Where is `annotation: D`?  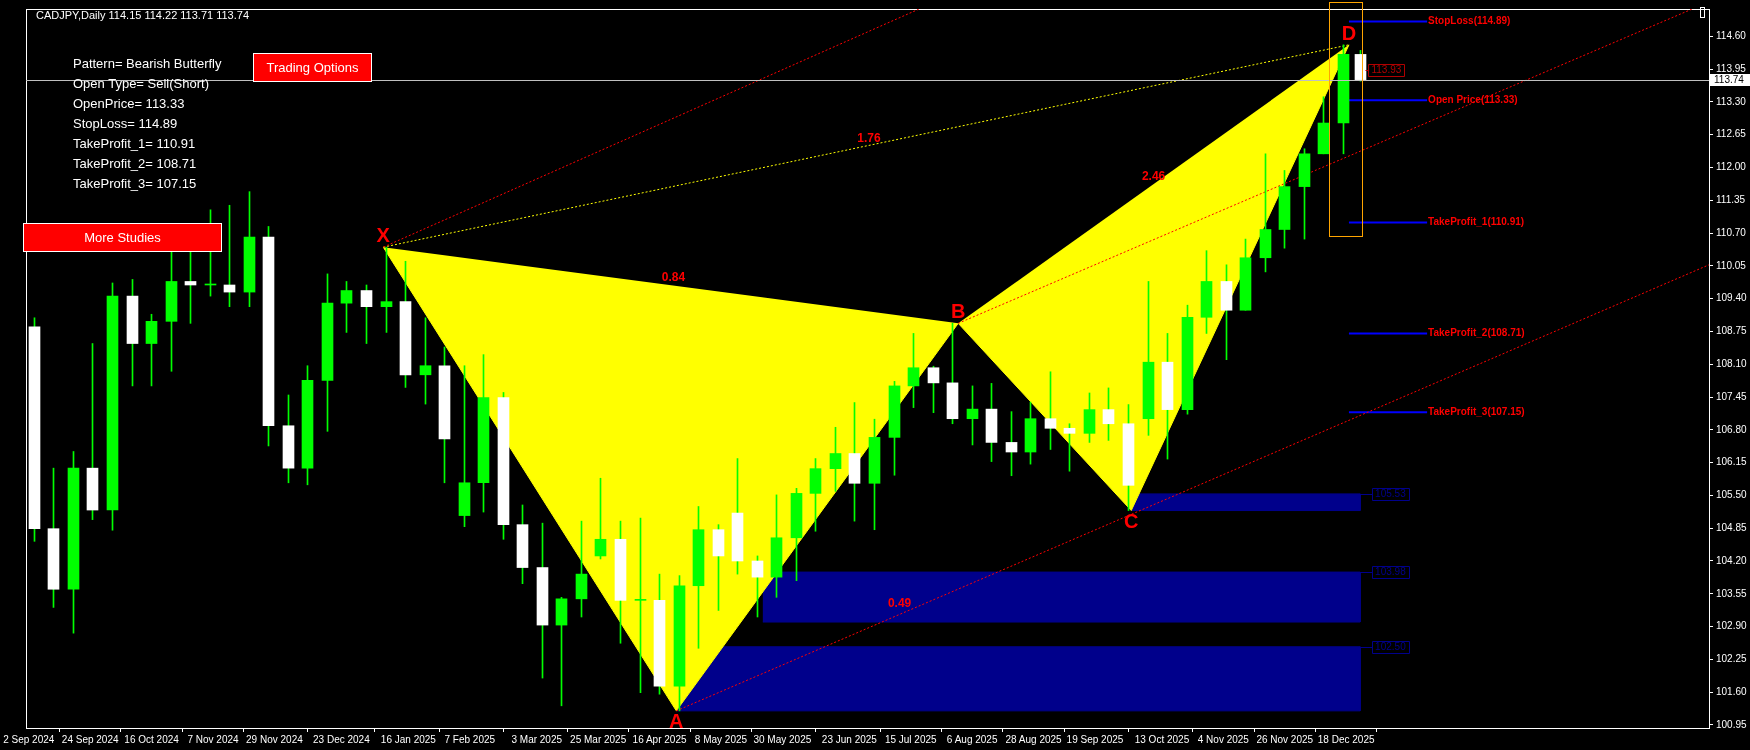
annotation: D is located at coordinates (1349, 32).